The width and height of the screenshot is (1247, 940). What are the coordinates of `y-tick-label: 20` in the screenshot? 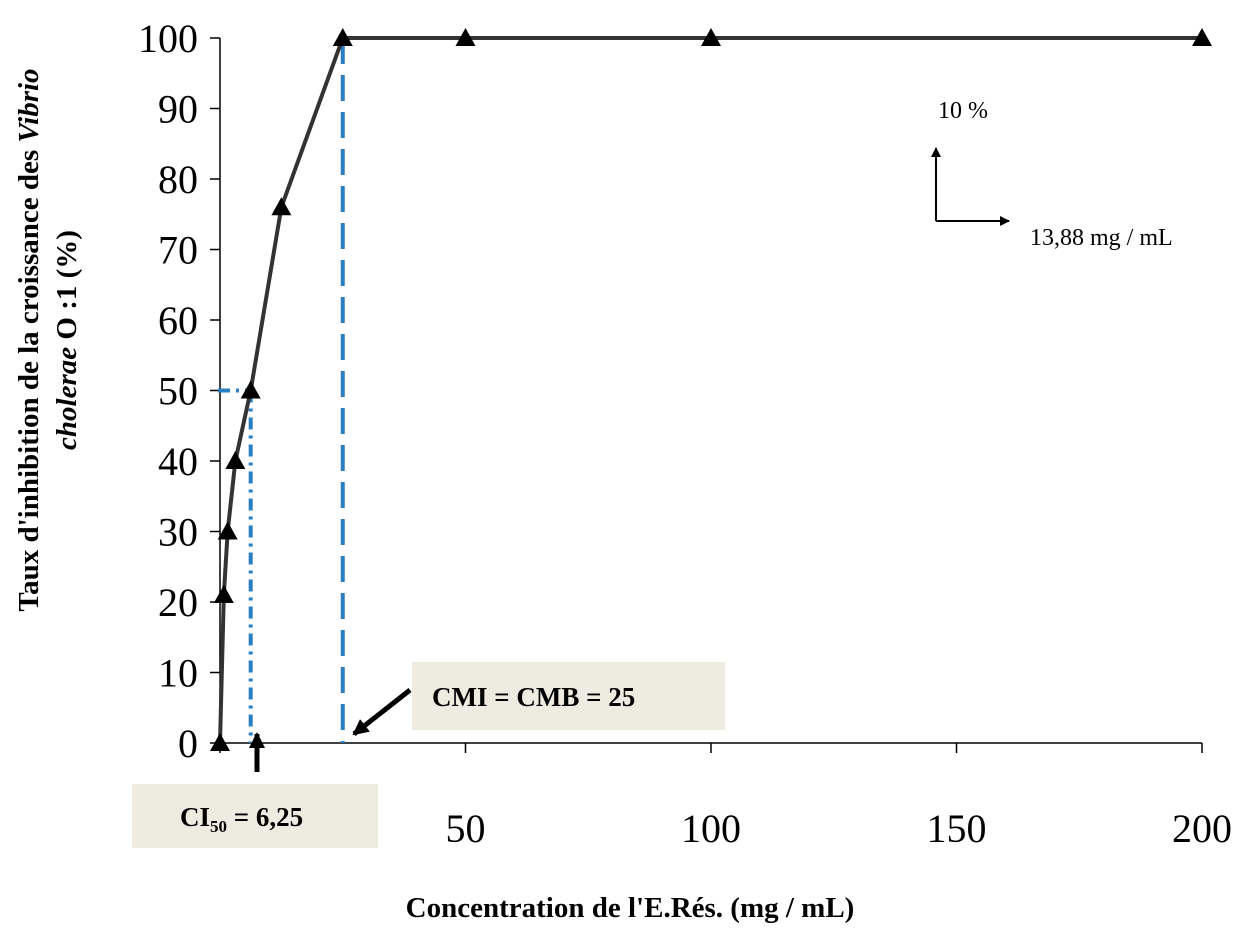 It's located at (178, 602).